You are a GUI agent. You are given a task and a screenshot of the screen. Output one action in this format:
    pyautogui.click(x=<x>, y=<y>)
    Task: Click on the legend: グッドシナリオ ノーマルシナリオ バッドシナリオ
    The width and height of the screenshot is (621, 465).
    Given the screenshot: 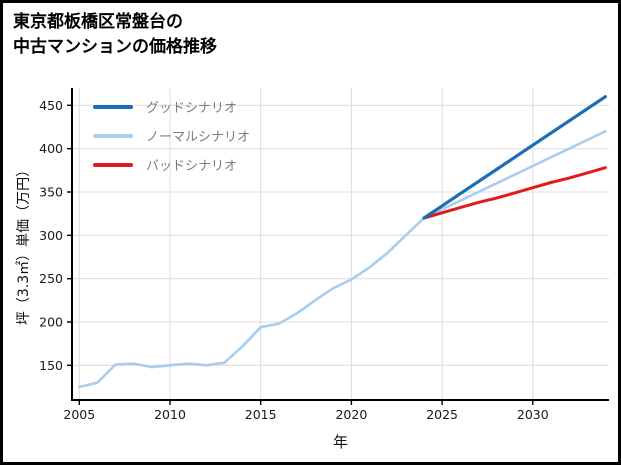 What is the action you would take?
    pyautogui.click(x=171, y=135)
    